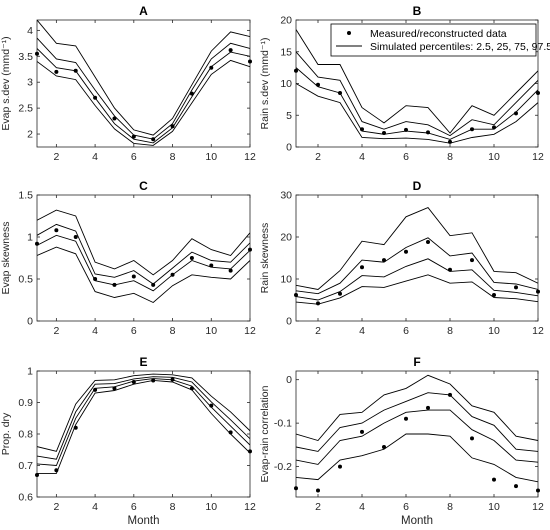  Describe the element at coordinates (56, 157) in the screenshot. I see `panel-a-xtick-label: 2` at that location.